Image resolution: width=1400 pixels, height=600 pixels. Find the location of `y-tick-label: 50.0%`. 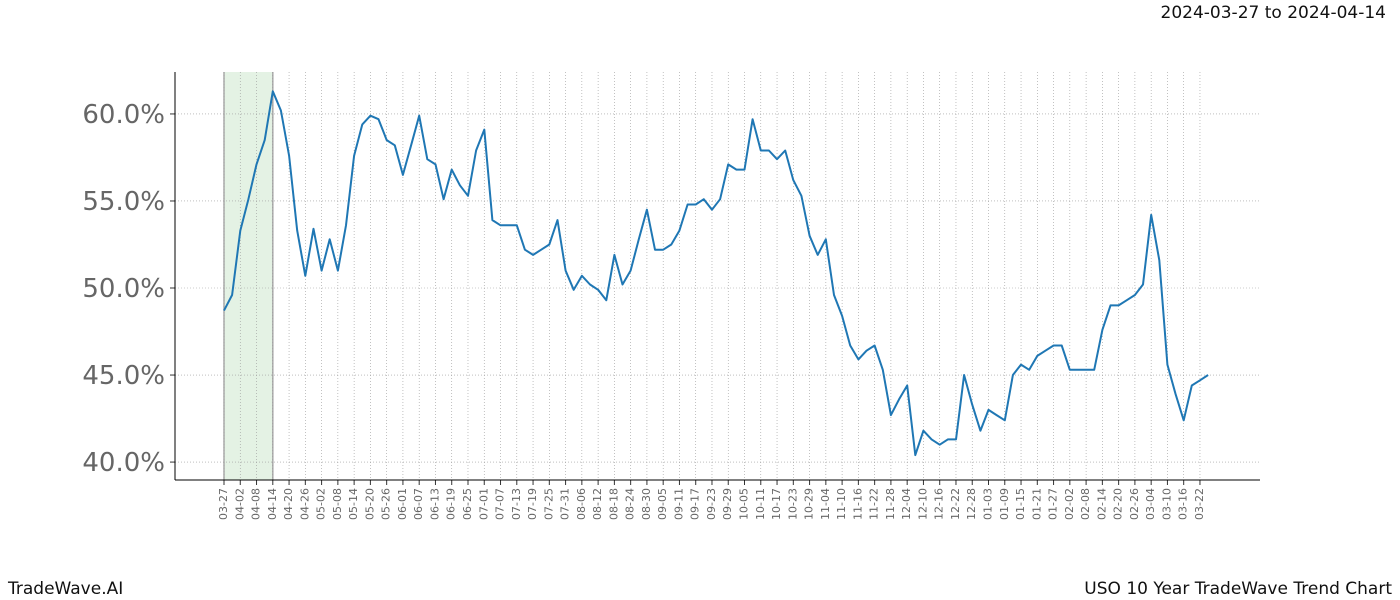

y-tick-label: 50.0% is located at coordinates (123, 289).